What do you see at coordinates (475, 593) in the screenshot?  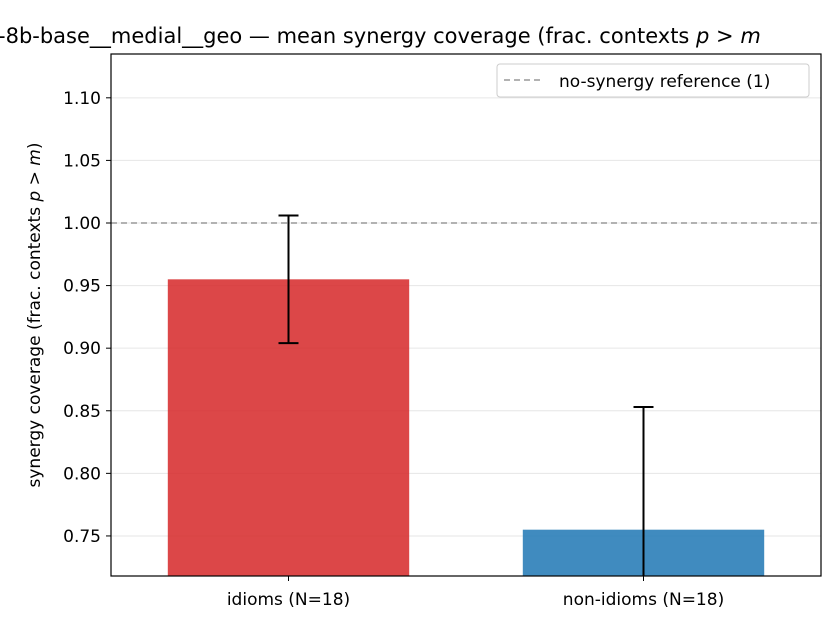 I see `x-axis-ticks: idioms (N=18) non-idioms (N=18)` at bounding box center [475, 593].